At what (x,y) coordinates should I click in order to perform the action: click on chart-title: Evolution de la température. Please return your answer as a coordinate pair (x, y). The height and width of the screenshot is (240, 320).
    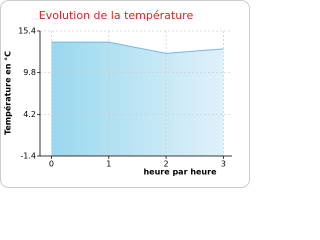
    Looking at the image, I should click on (116, 15).